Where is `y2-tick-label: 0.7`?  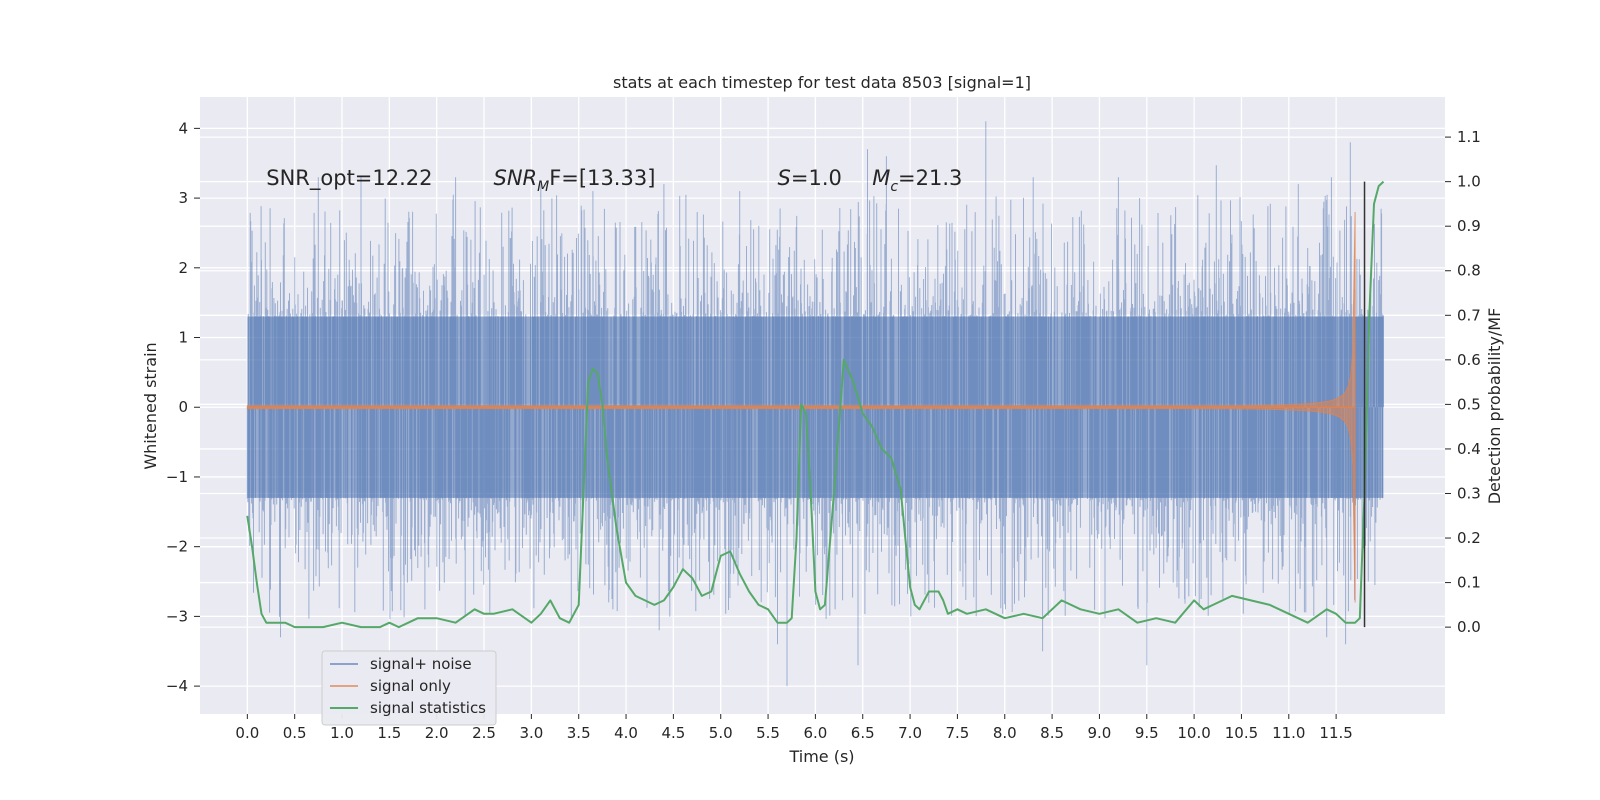
y2-tick-label: 0.7 is located at coordinates (1469, 315).